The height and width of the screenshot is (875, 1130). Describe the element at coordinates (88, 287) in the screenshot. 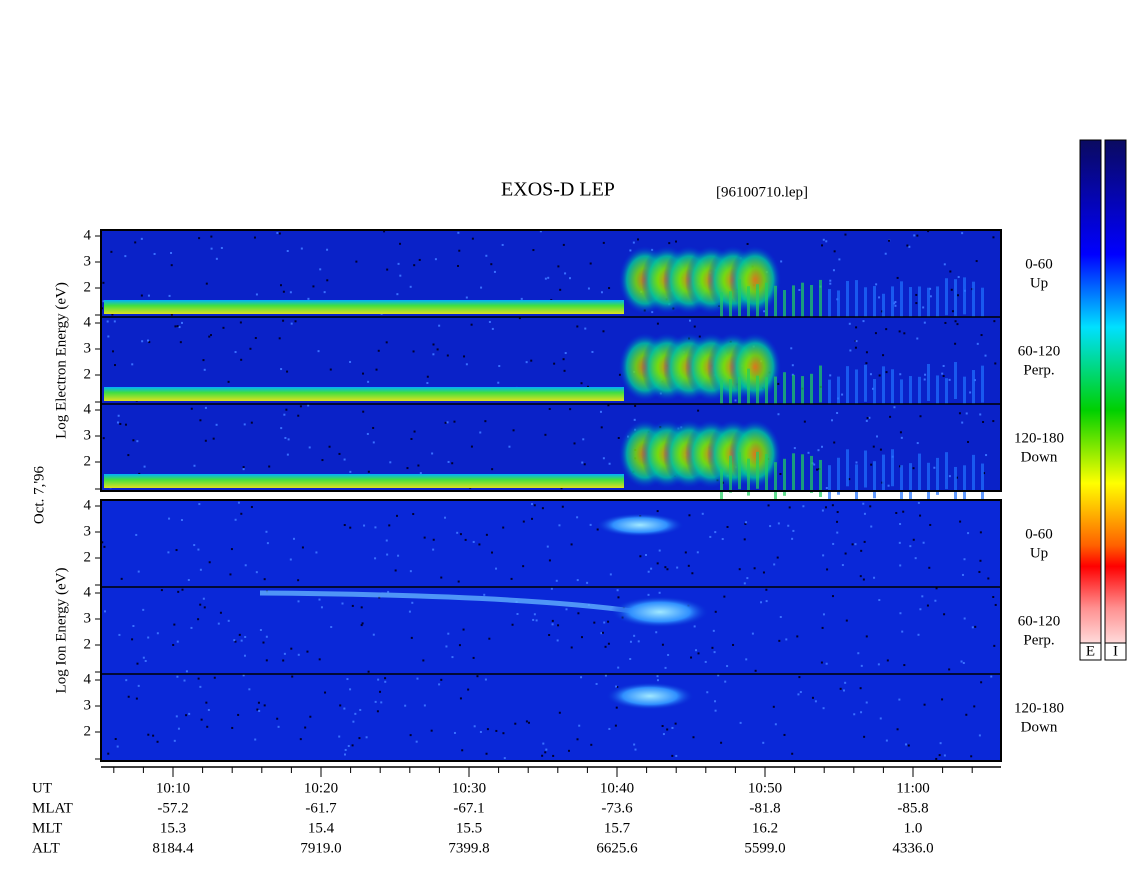

I see `y-tick-label: 2` at that location.